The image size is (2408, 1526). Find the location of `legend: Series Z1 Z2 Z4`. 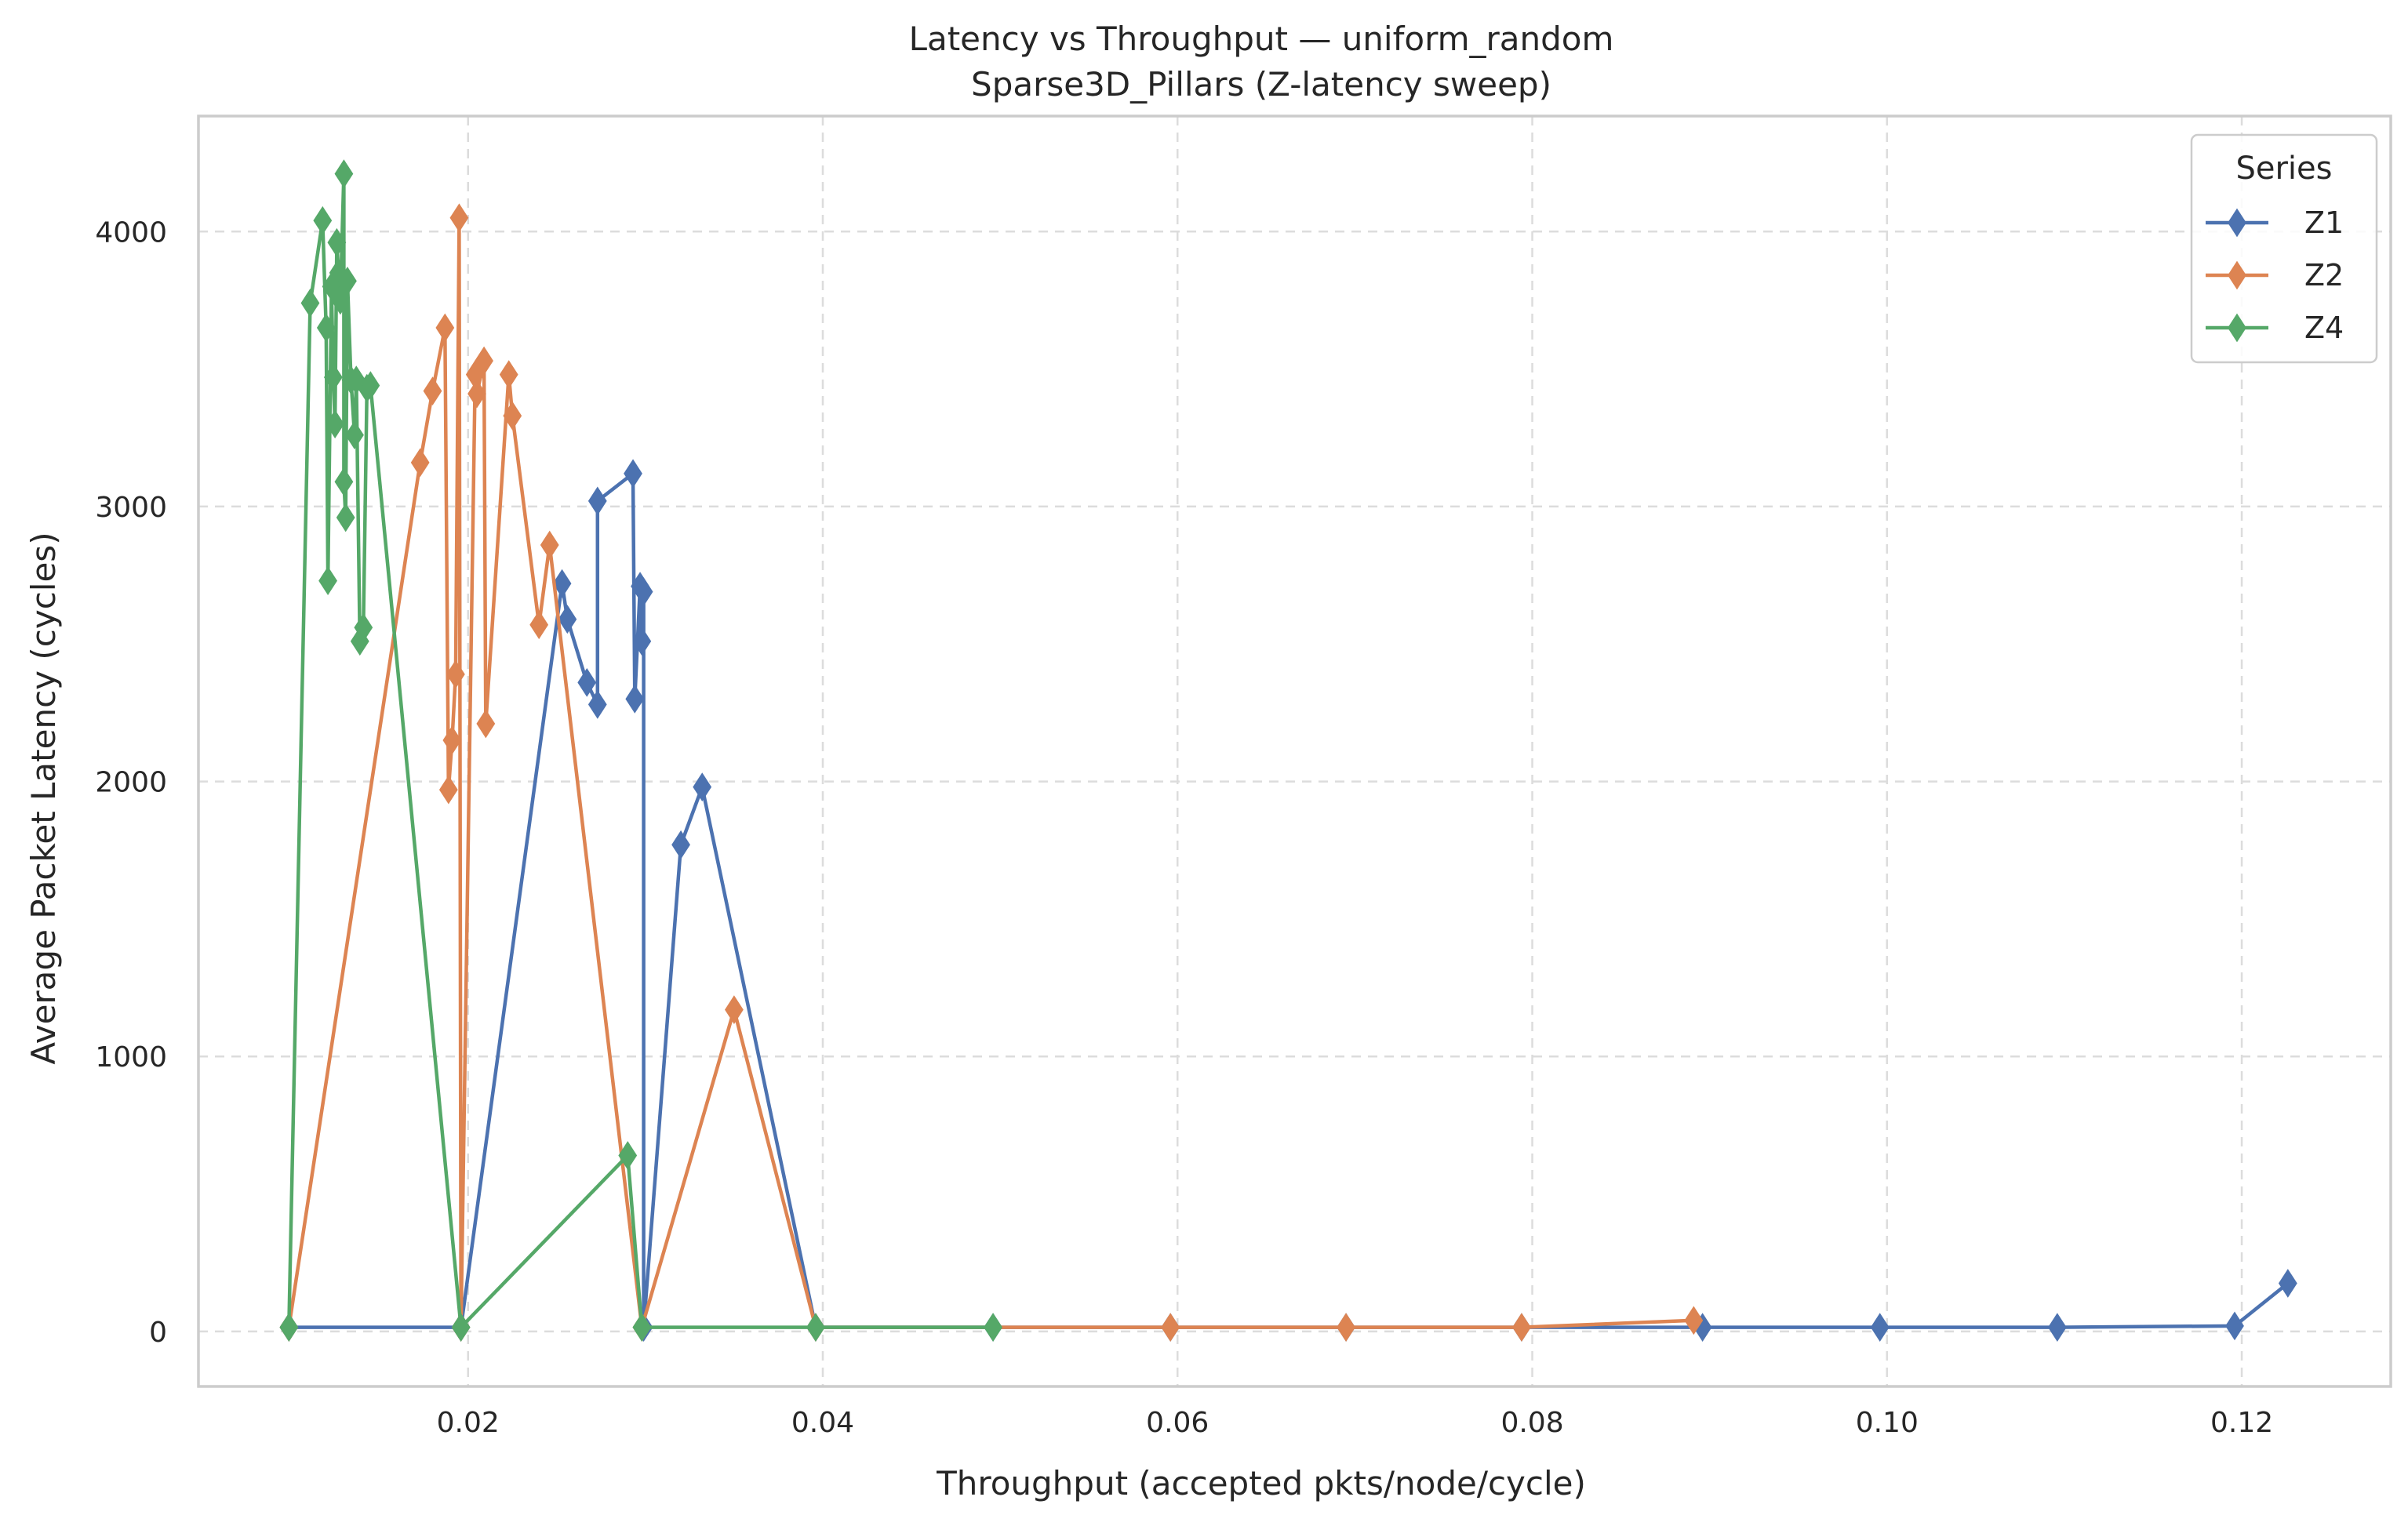

legend: Series Z1 Z2 Z4 is located at coordinates (2284, 248).